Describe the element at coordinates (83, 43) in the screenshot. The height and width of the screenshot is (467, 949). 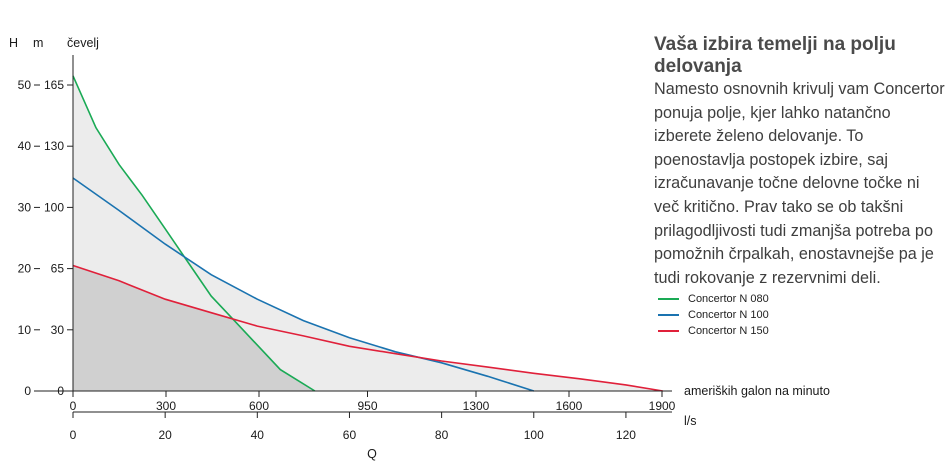
I see `y-axis-unit-ft: čevelj` at that location.